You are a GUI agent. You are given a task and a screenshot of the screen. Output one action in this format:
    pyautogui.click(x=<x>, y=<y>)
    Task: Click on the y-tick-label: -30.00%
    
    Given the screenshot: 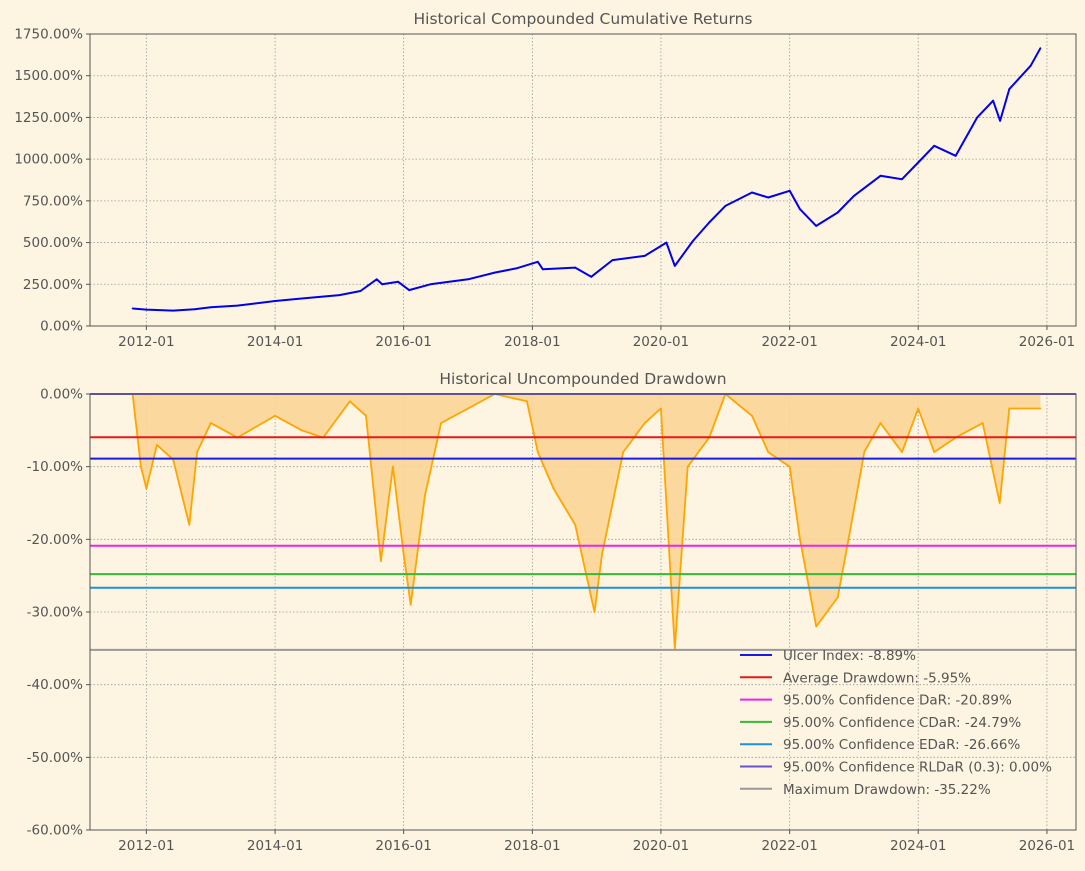 What is the action you would take?
    pyautogui.click(x=55, y=613)
    